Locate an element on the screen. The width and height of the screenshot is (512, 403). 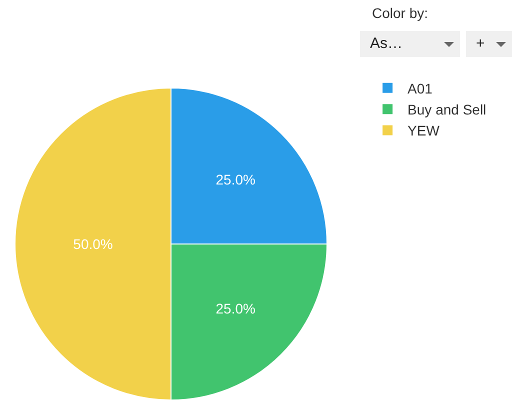
legend-label: A01 is located at coordinates (420, 88).